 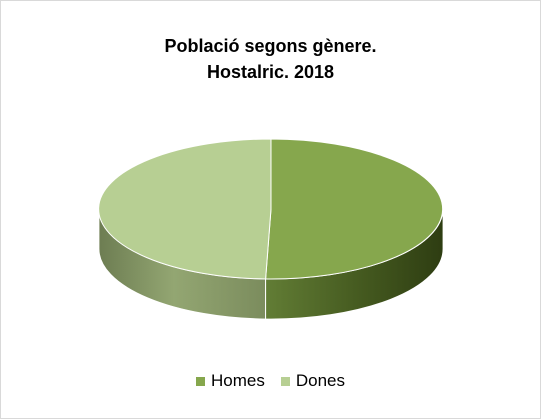 What do you see at coordinates (270, 381) in the screenshot?
I see `legend: Homes Dones` at bounding box center [270, 381].